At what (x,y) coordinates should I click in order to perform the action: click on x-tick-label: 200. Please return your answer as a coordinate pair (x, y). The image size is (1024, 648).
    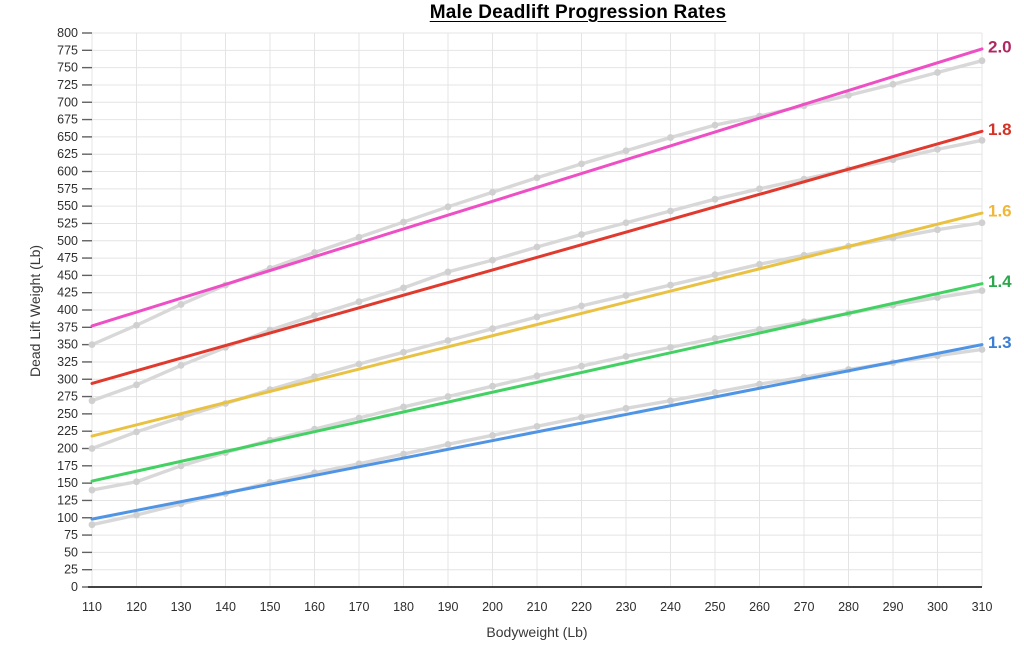
    Looking at the image, I should click on (492, 607).